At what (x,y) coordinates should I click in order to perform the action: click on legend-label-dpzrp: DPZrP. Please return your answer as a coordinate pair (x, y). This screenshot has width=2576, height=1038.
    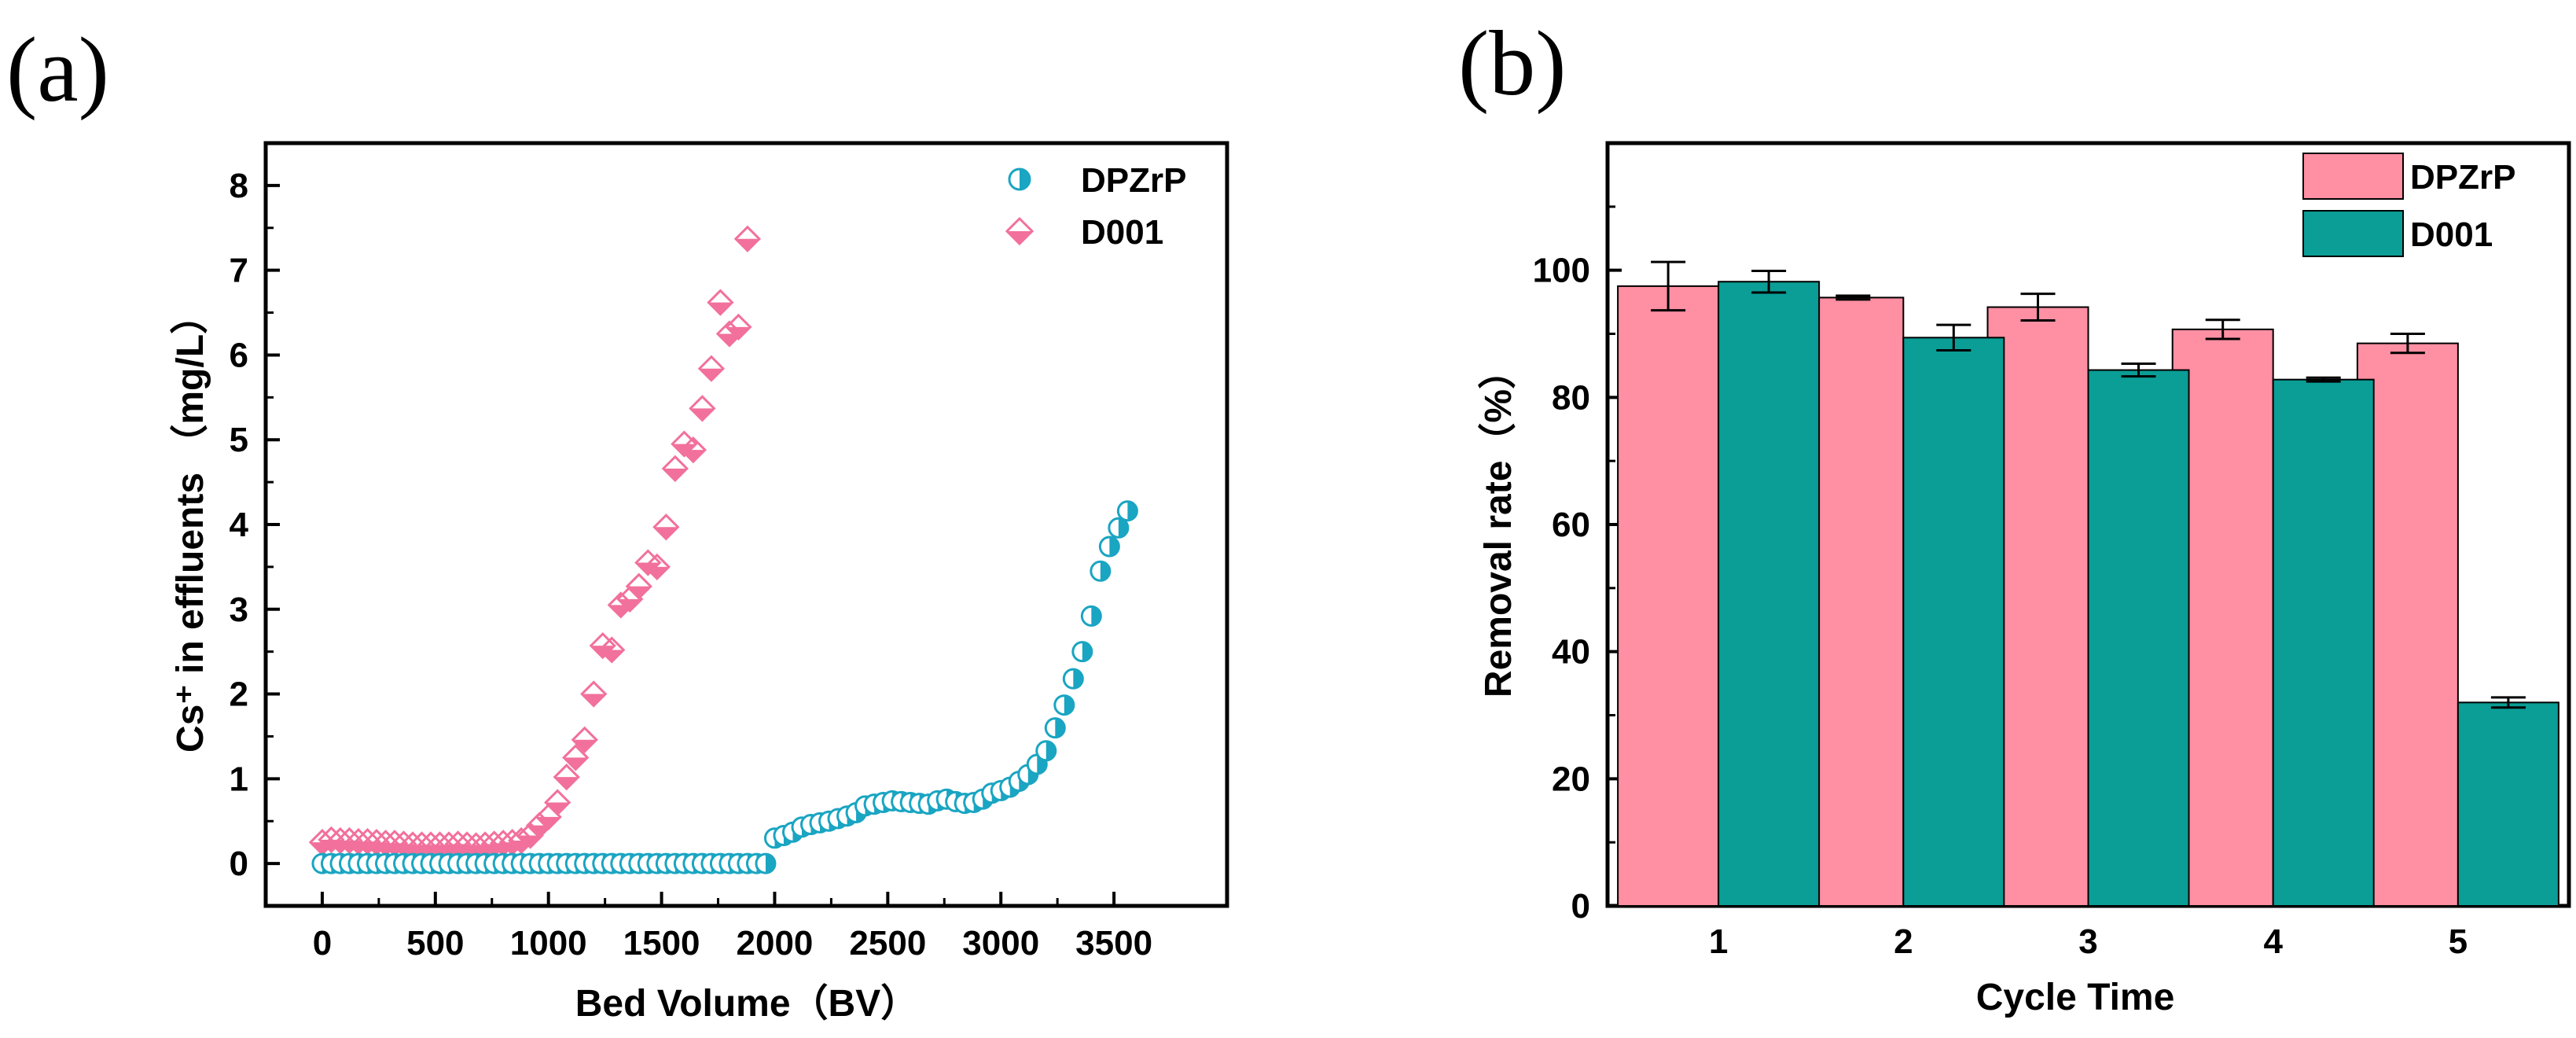
    Looking at the image, I should click on (1133, 180).